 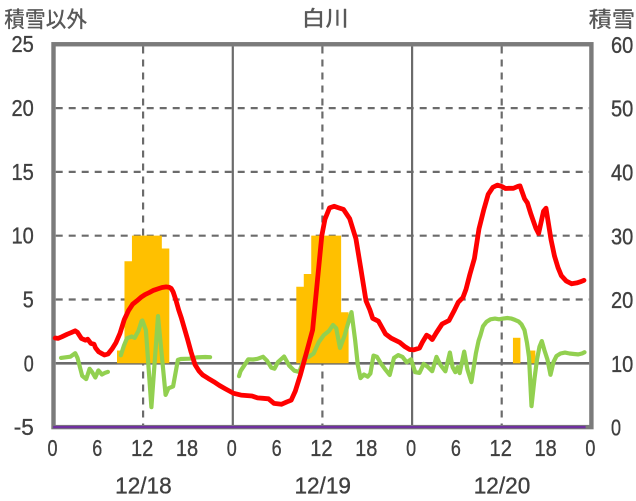 What do you see at coordinates (502, 486) in the screenshot?
I see `svg-text: 12/20` at bounding box center [502, 486].